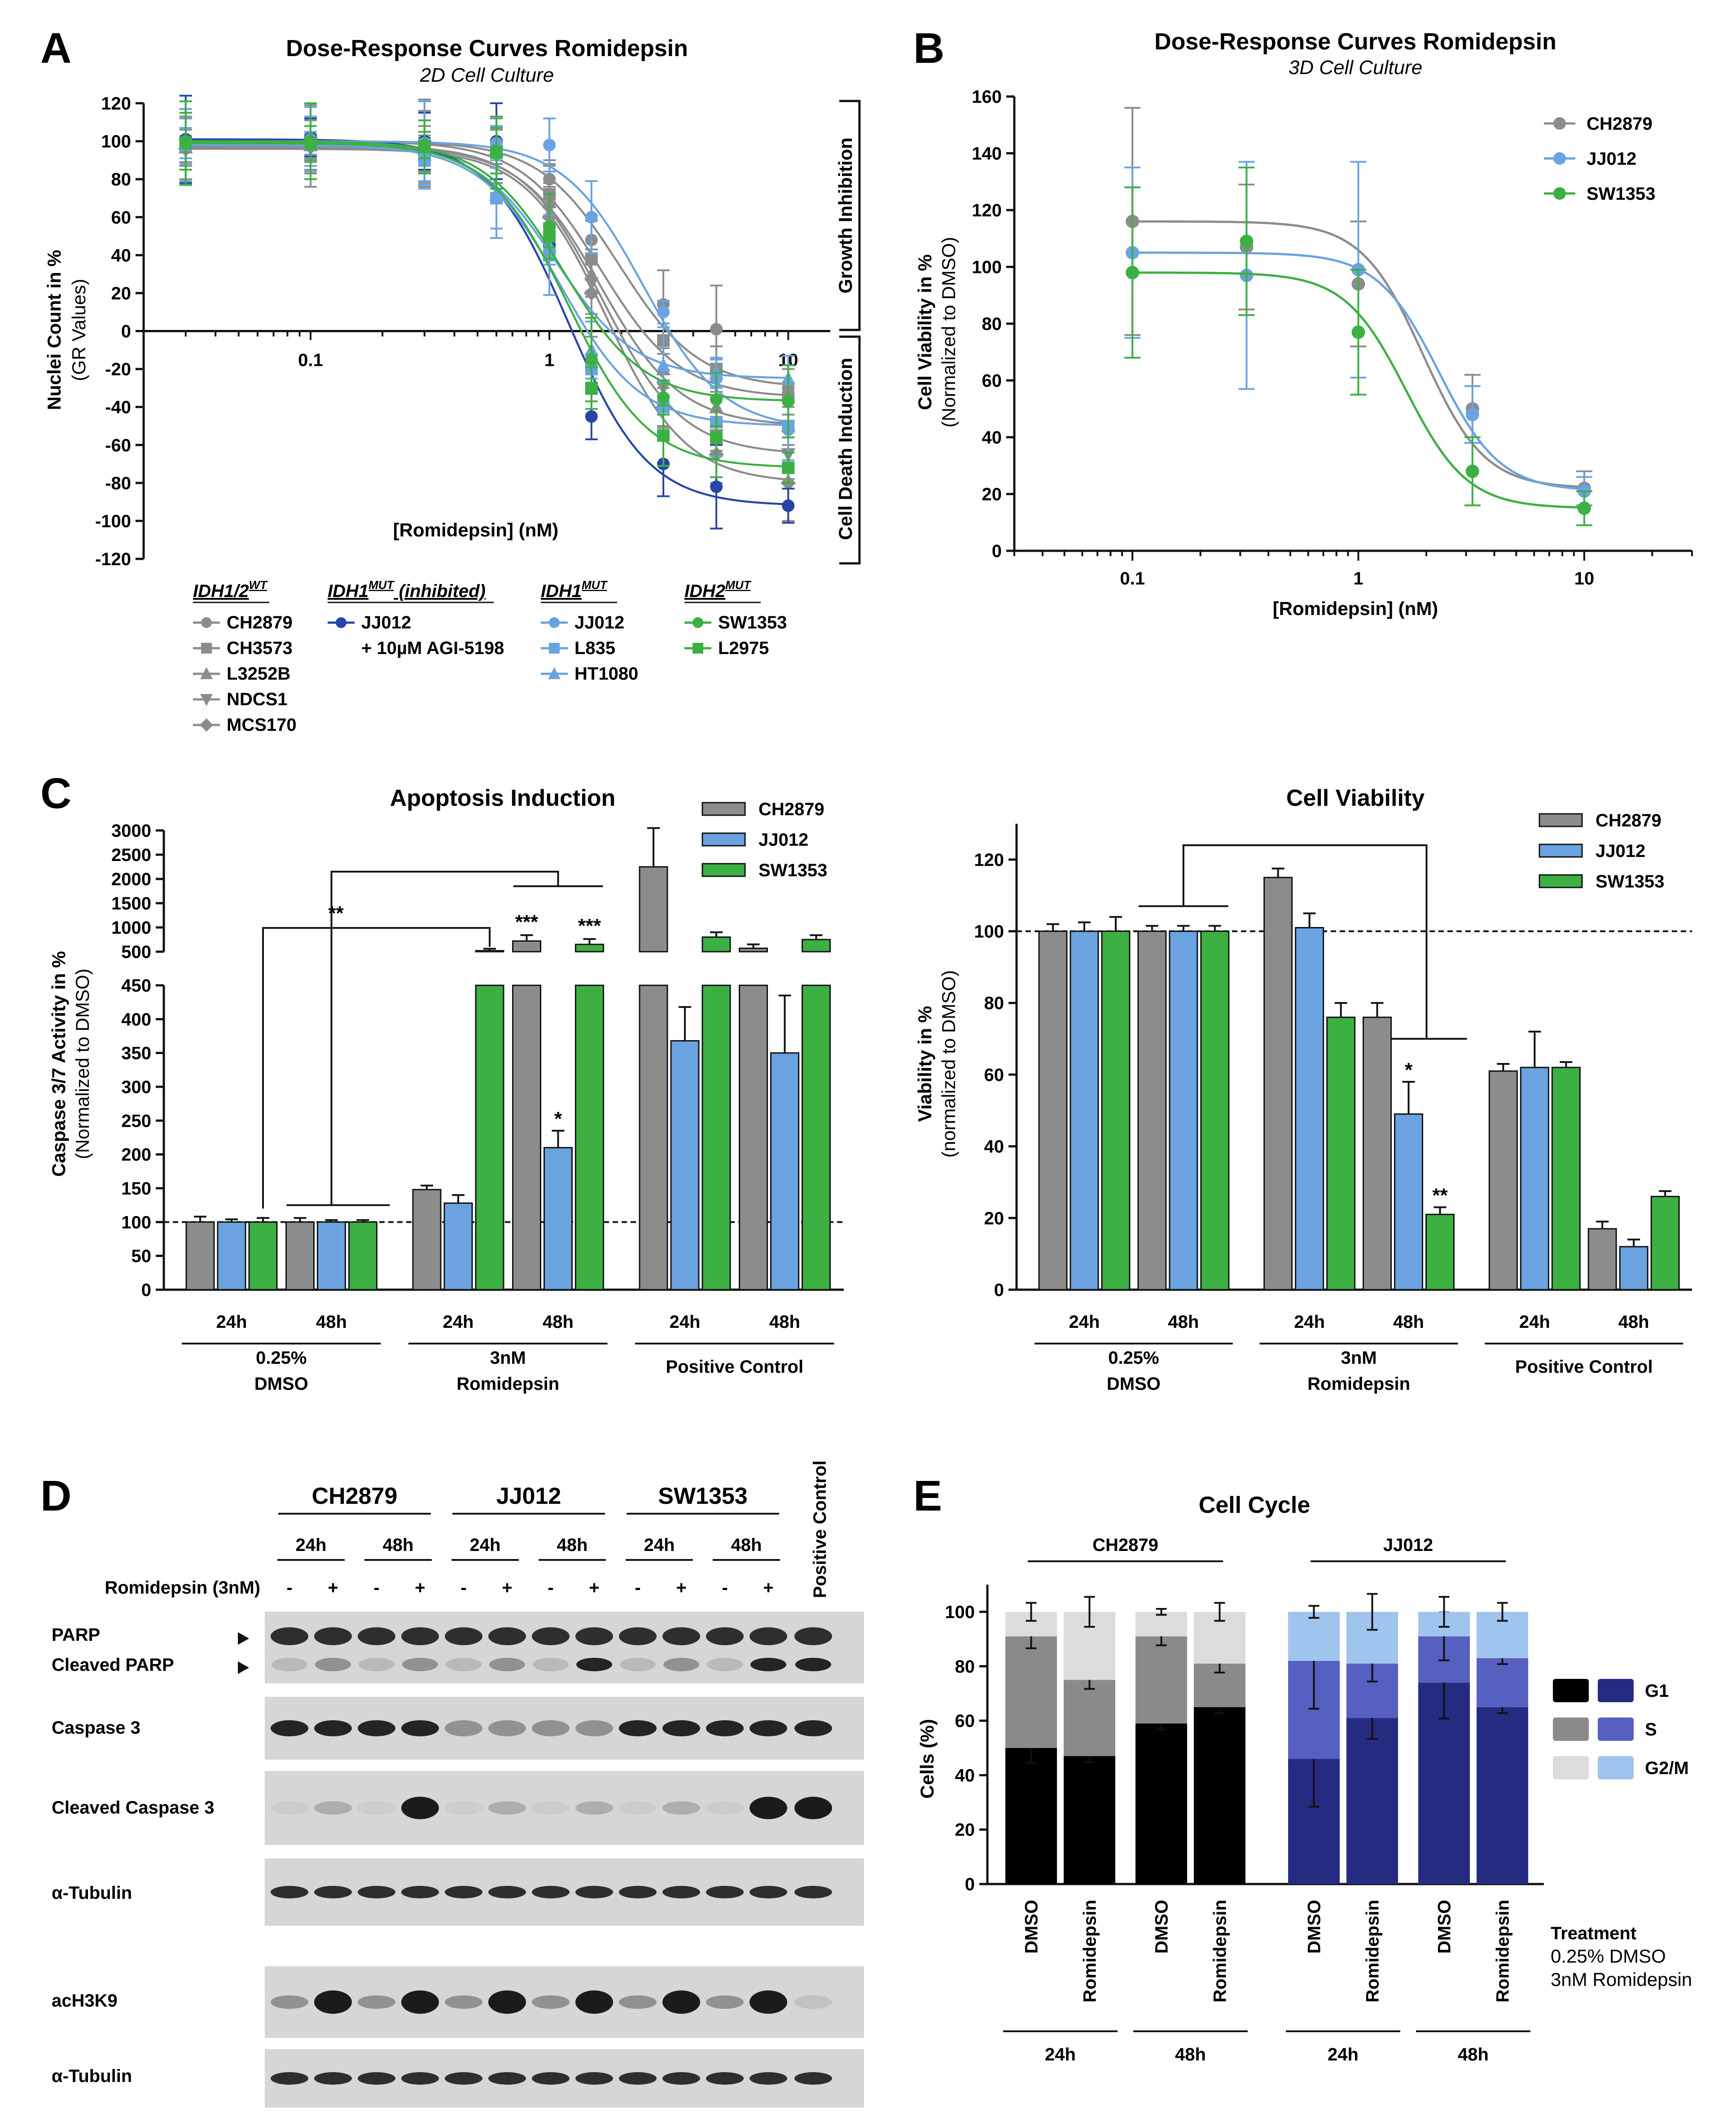 The image size is (1736, 2126). Describe the element at coordinates (262, 725) in the screenshot. I see `a-legend-item: MCS170` at that location.